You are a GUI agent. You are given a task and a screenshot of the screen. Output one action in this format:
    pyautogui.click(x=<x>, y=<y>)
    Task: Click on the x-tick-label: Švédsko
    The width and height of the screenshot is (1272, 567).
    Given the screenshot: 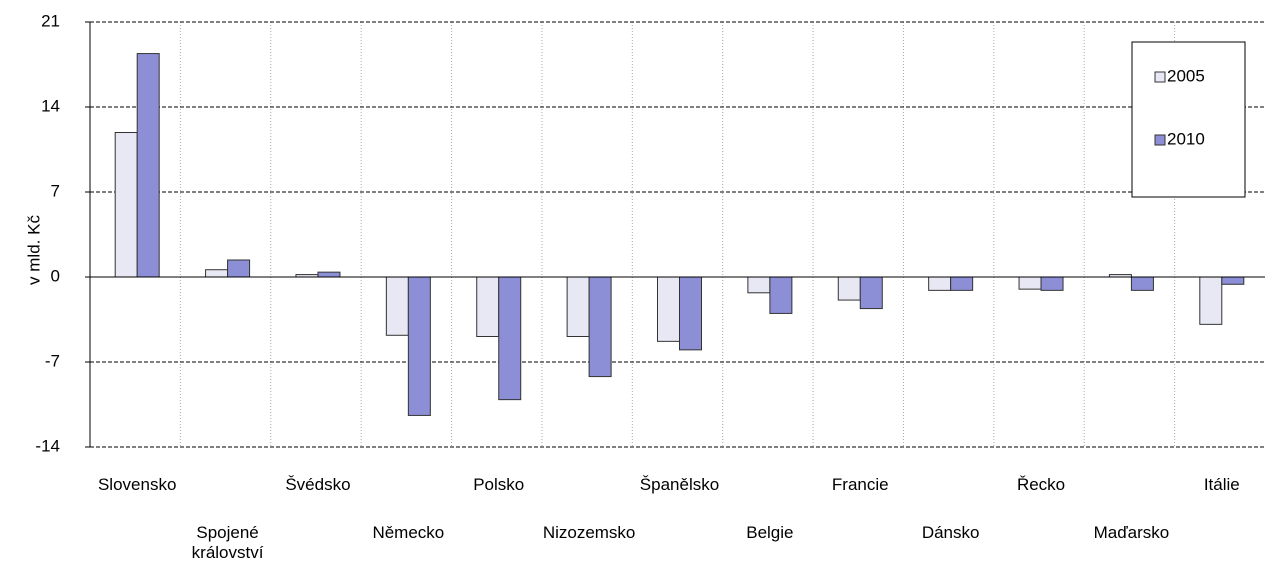 What is the action you would take?
    pyautogui.click(x=318, y=484)
    